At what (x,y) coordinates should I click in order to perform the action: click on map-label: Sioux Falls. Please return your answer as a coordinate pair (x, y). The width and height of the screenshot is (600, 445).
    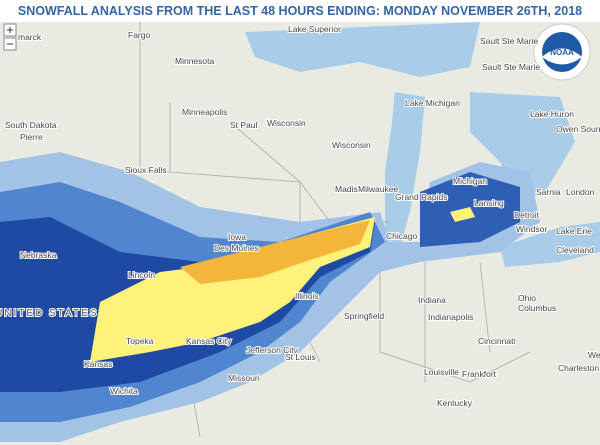
    Looking at the image, I should click on (146, 170).